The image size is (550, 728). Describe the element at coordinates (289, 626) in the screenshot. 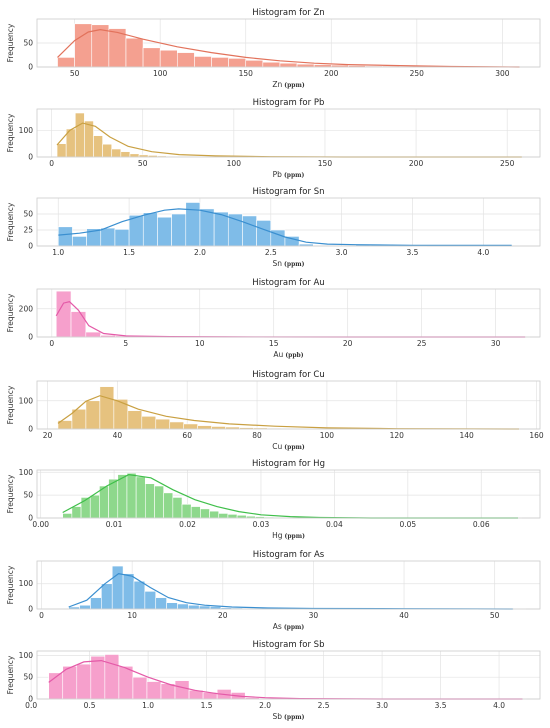

I see `chart-6-x-axis-label: As (ppm)` at that location.